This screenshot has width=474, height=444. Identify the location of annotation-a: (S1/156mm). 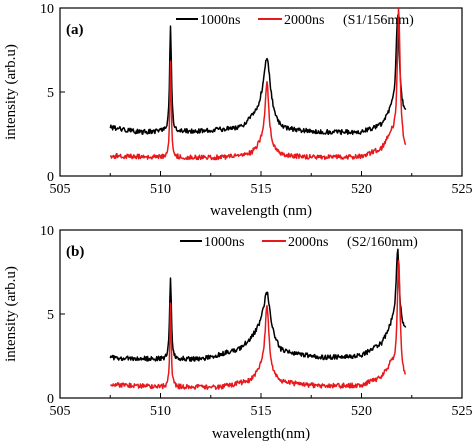
(378, 20).